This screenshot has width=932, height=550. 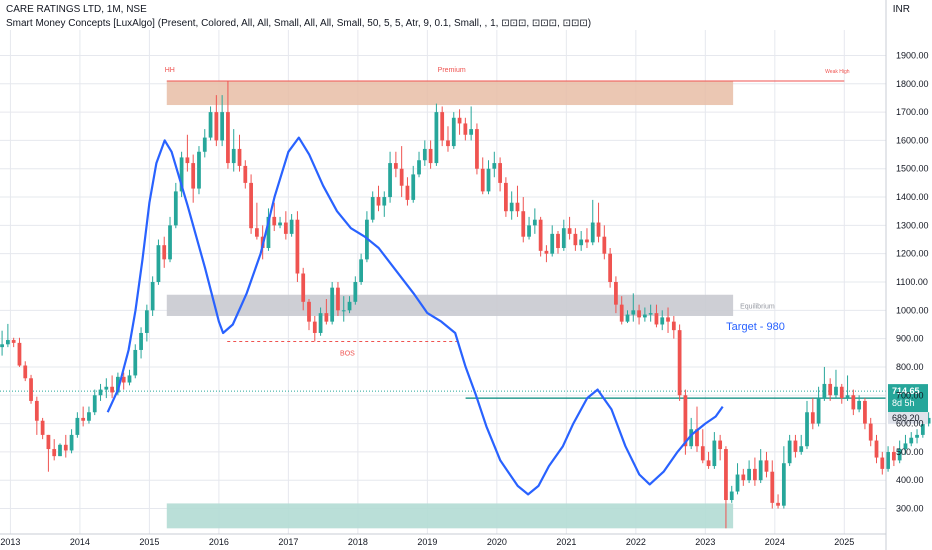 I want to click on y-tick-label: 800.00, so click(x=910, y=367).